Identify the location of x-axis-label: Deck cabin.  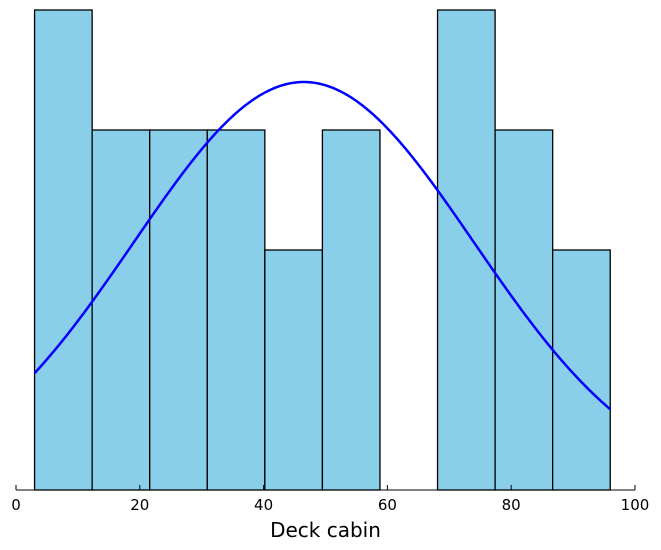
(325, 530).